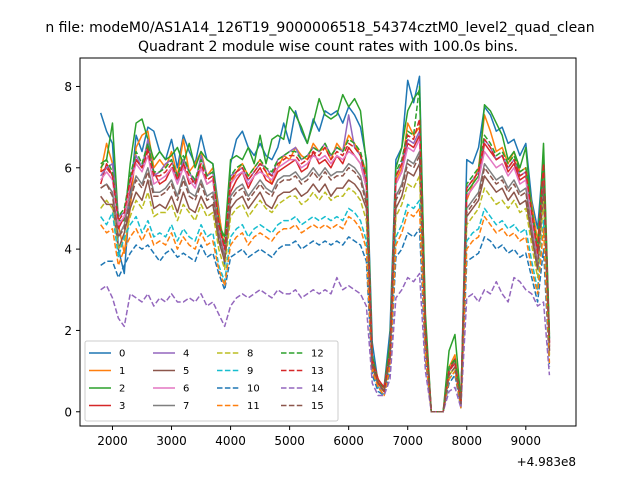  I want to click on y-tick-label: 2, so click(68, 331).